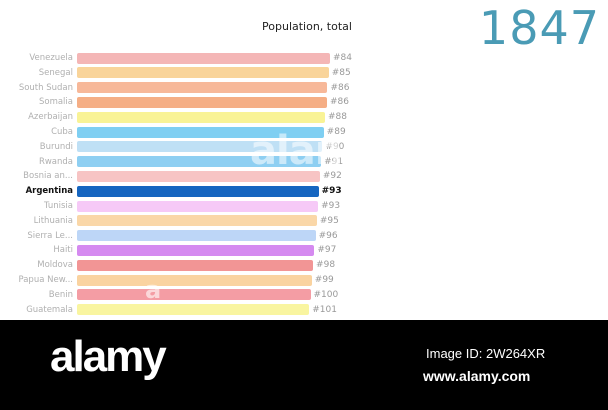  Describe the element at coordinates (337, 117) in the screenshot. I see `rank-label: #88` at that location.